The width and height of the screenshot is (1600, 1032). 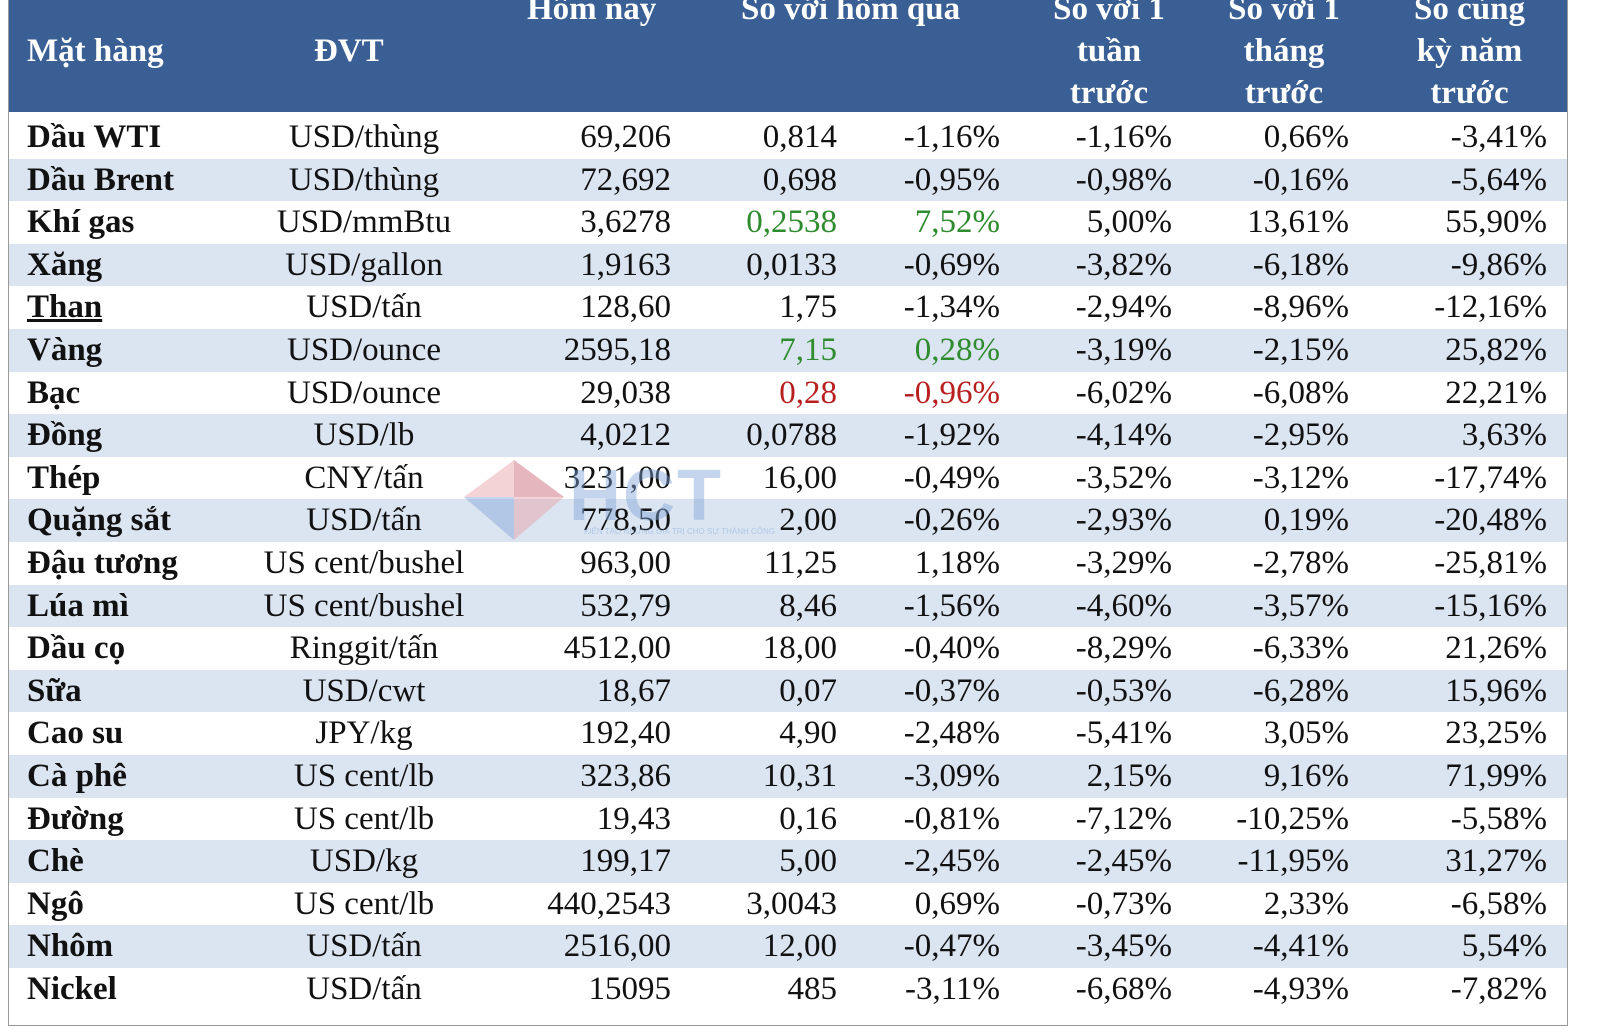 I want to click on cell-vs-month: -10,25%, so click(x=1292, y=818).